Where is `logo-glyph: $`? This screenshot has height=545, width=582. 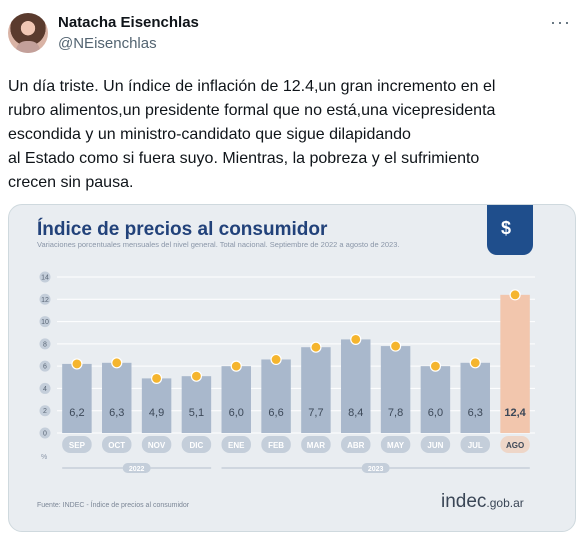
logo-glyph: $ is located at coordinates (506, 228).